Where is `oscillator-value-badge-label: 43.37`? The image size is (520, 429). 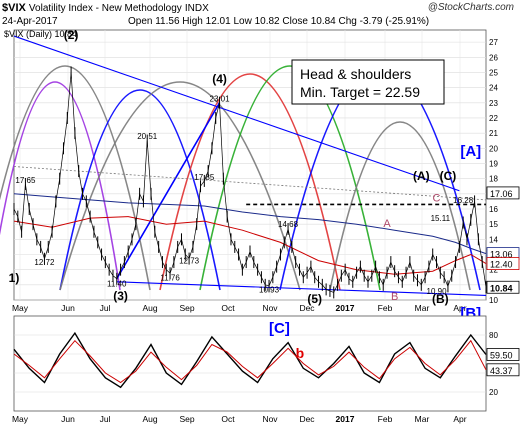 oscillator-value-badge-label: 43.37 is located at coordinates (501, 371).